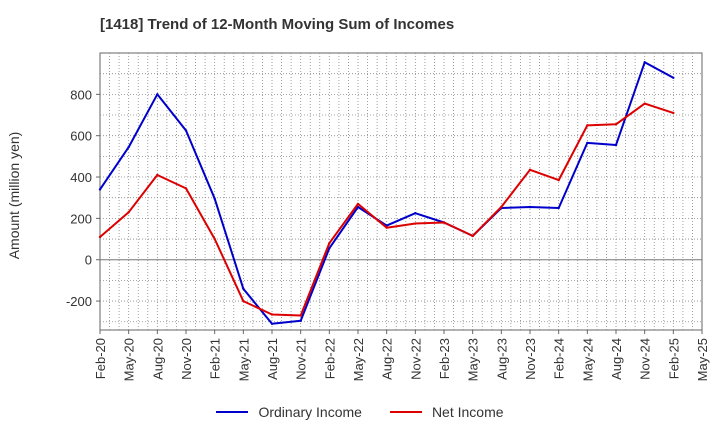  What do you see at coordinates (157, 359) in the screenshot?
I see `x-tick-label: Aug-20` at bounding box center [157, 359].